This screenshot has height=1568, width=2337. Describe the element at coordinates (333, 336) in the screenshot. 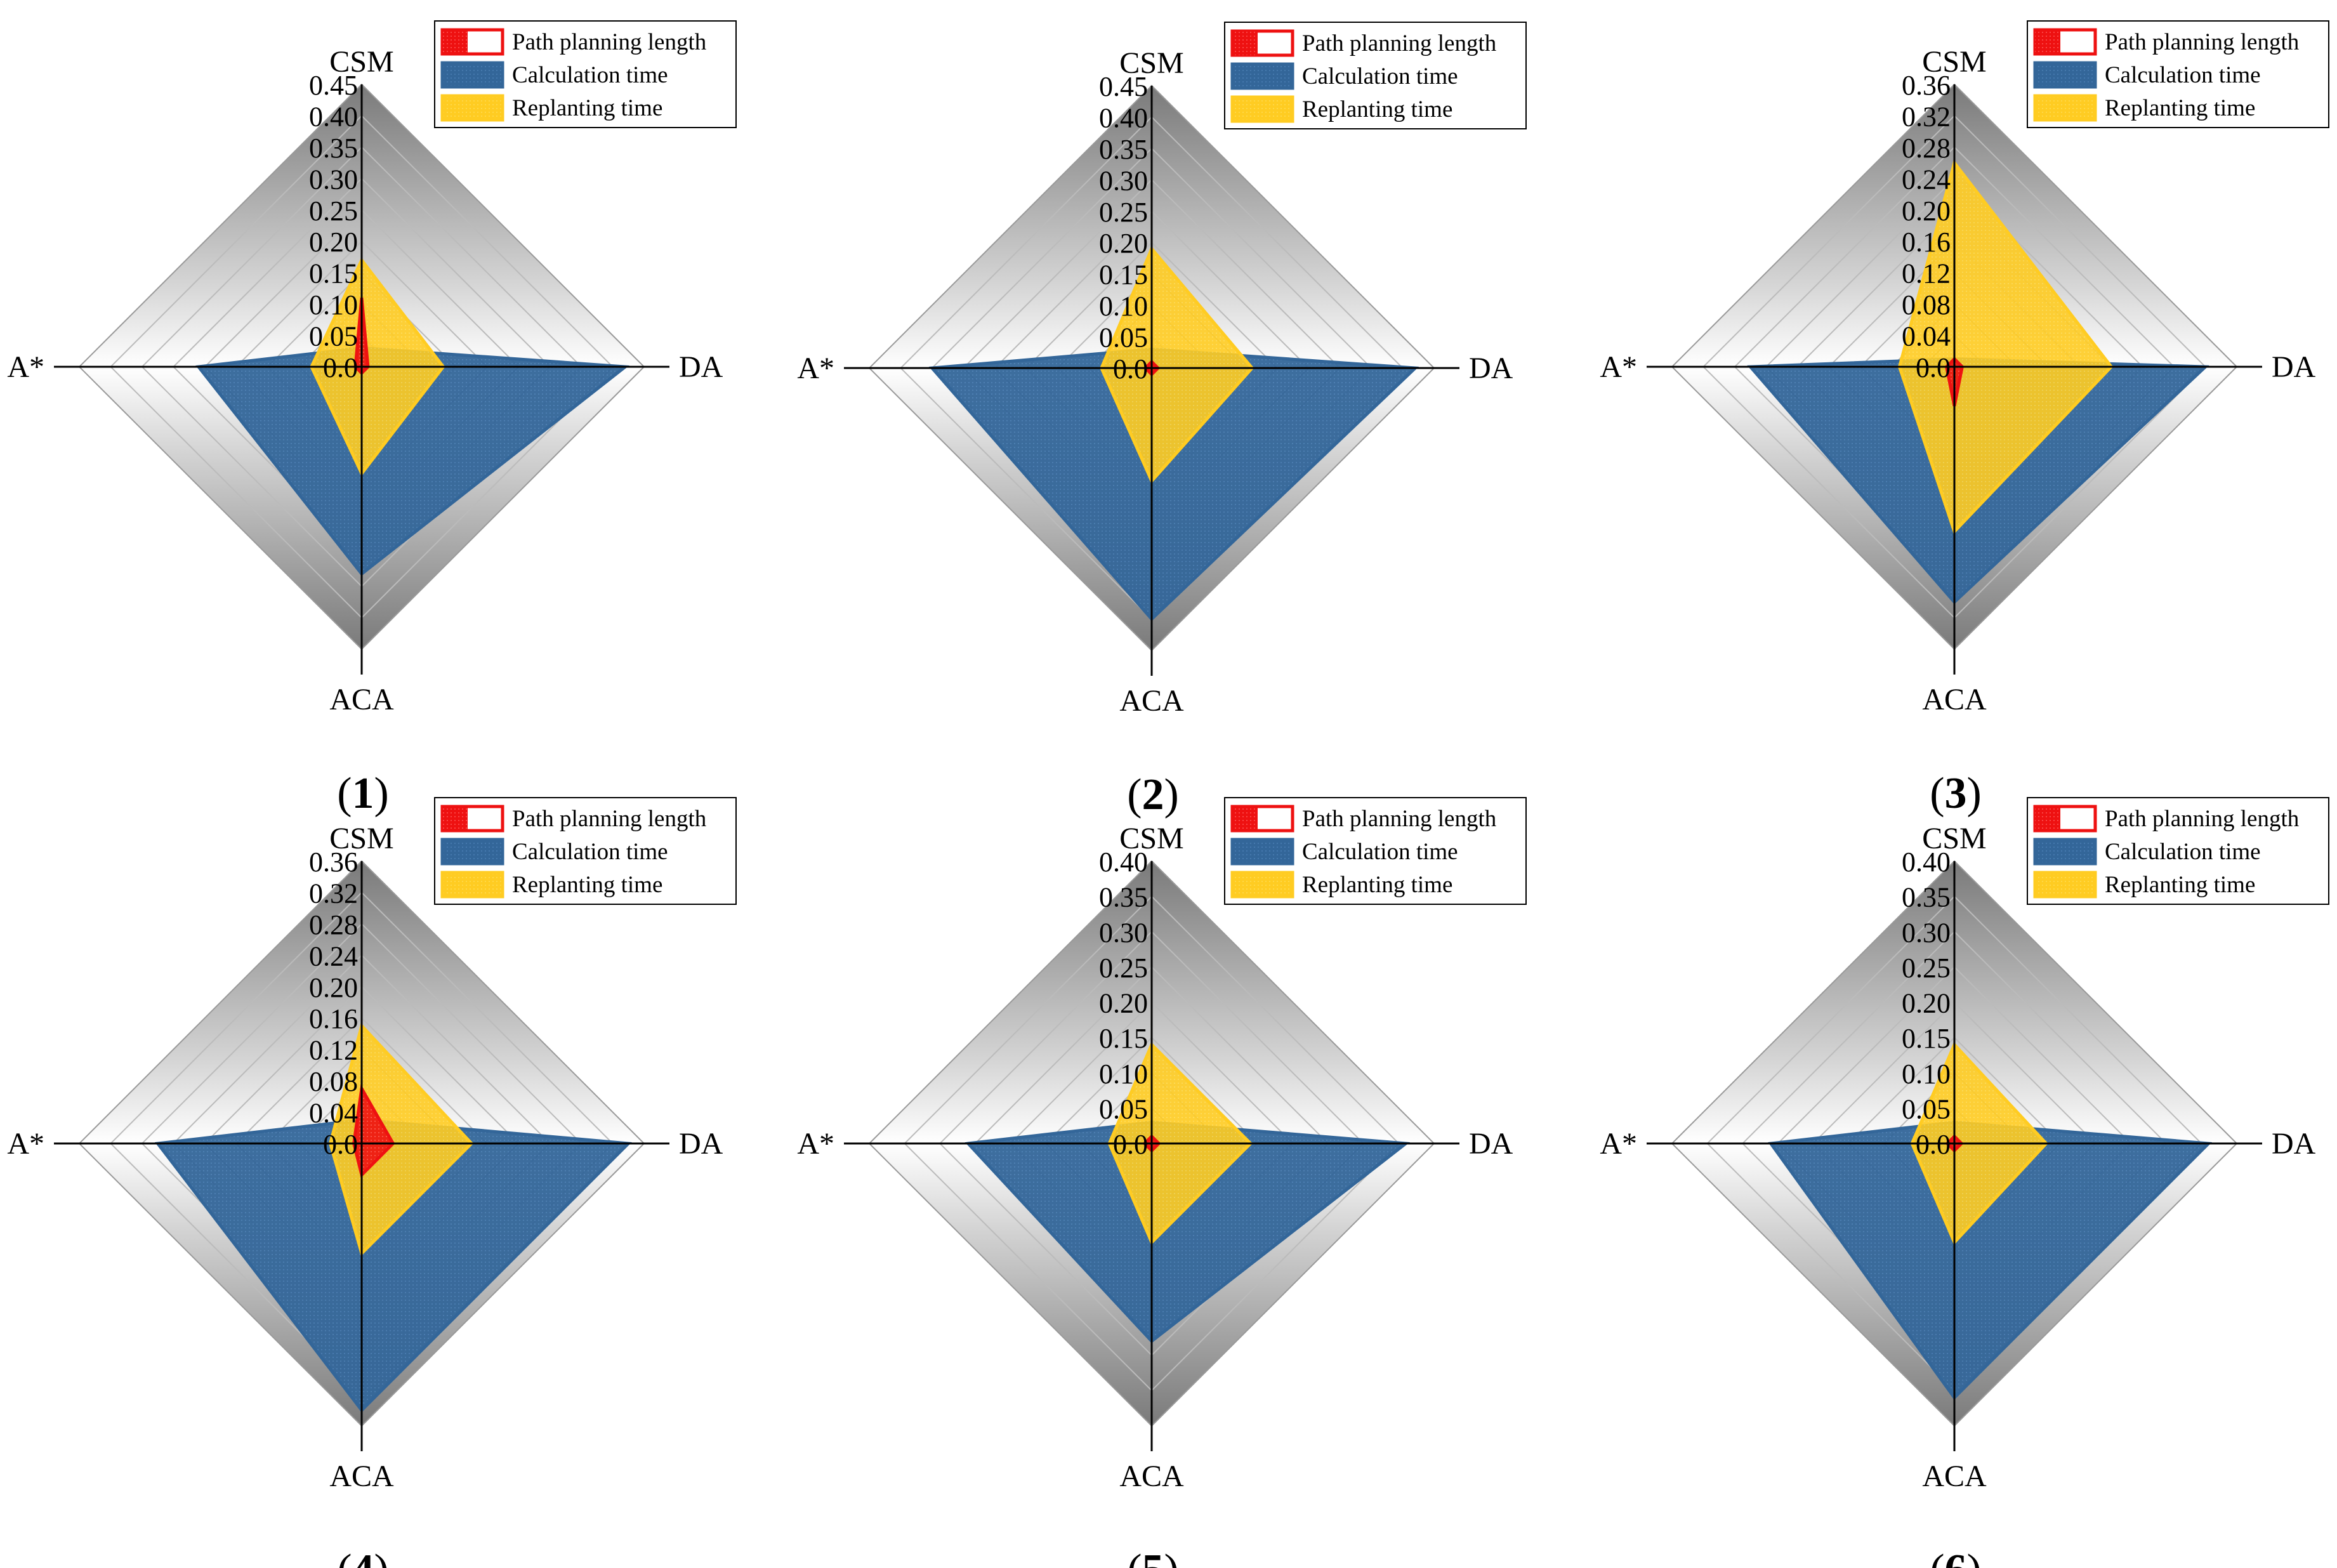

I see `tick-label: 0.05` at that location.